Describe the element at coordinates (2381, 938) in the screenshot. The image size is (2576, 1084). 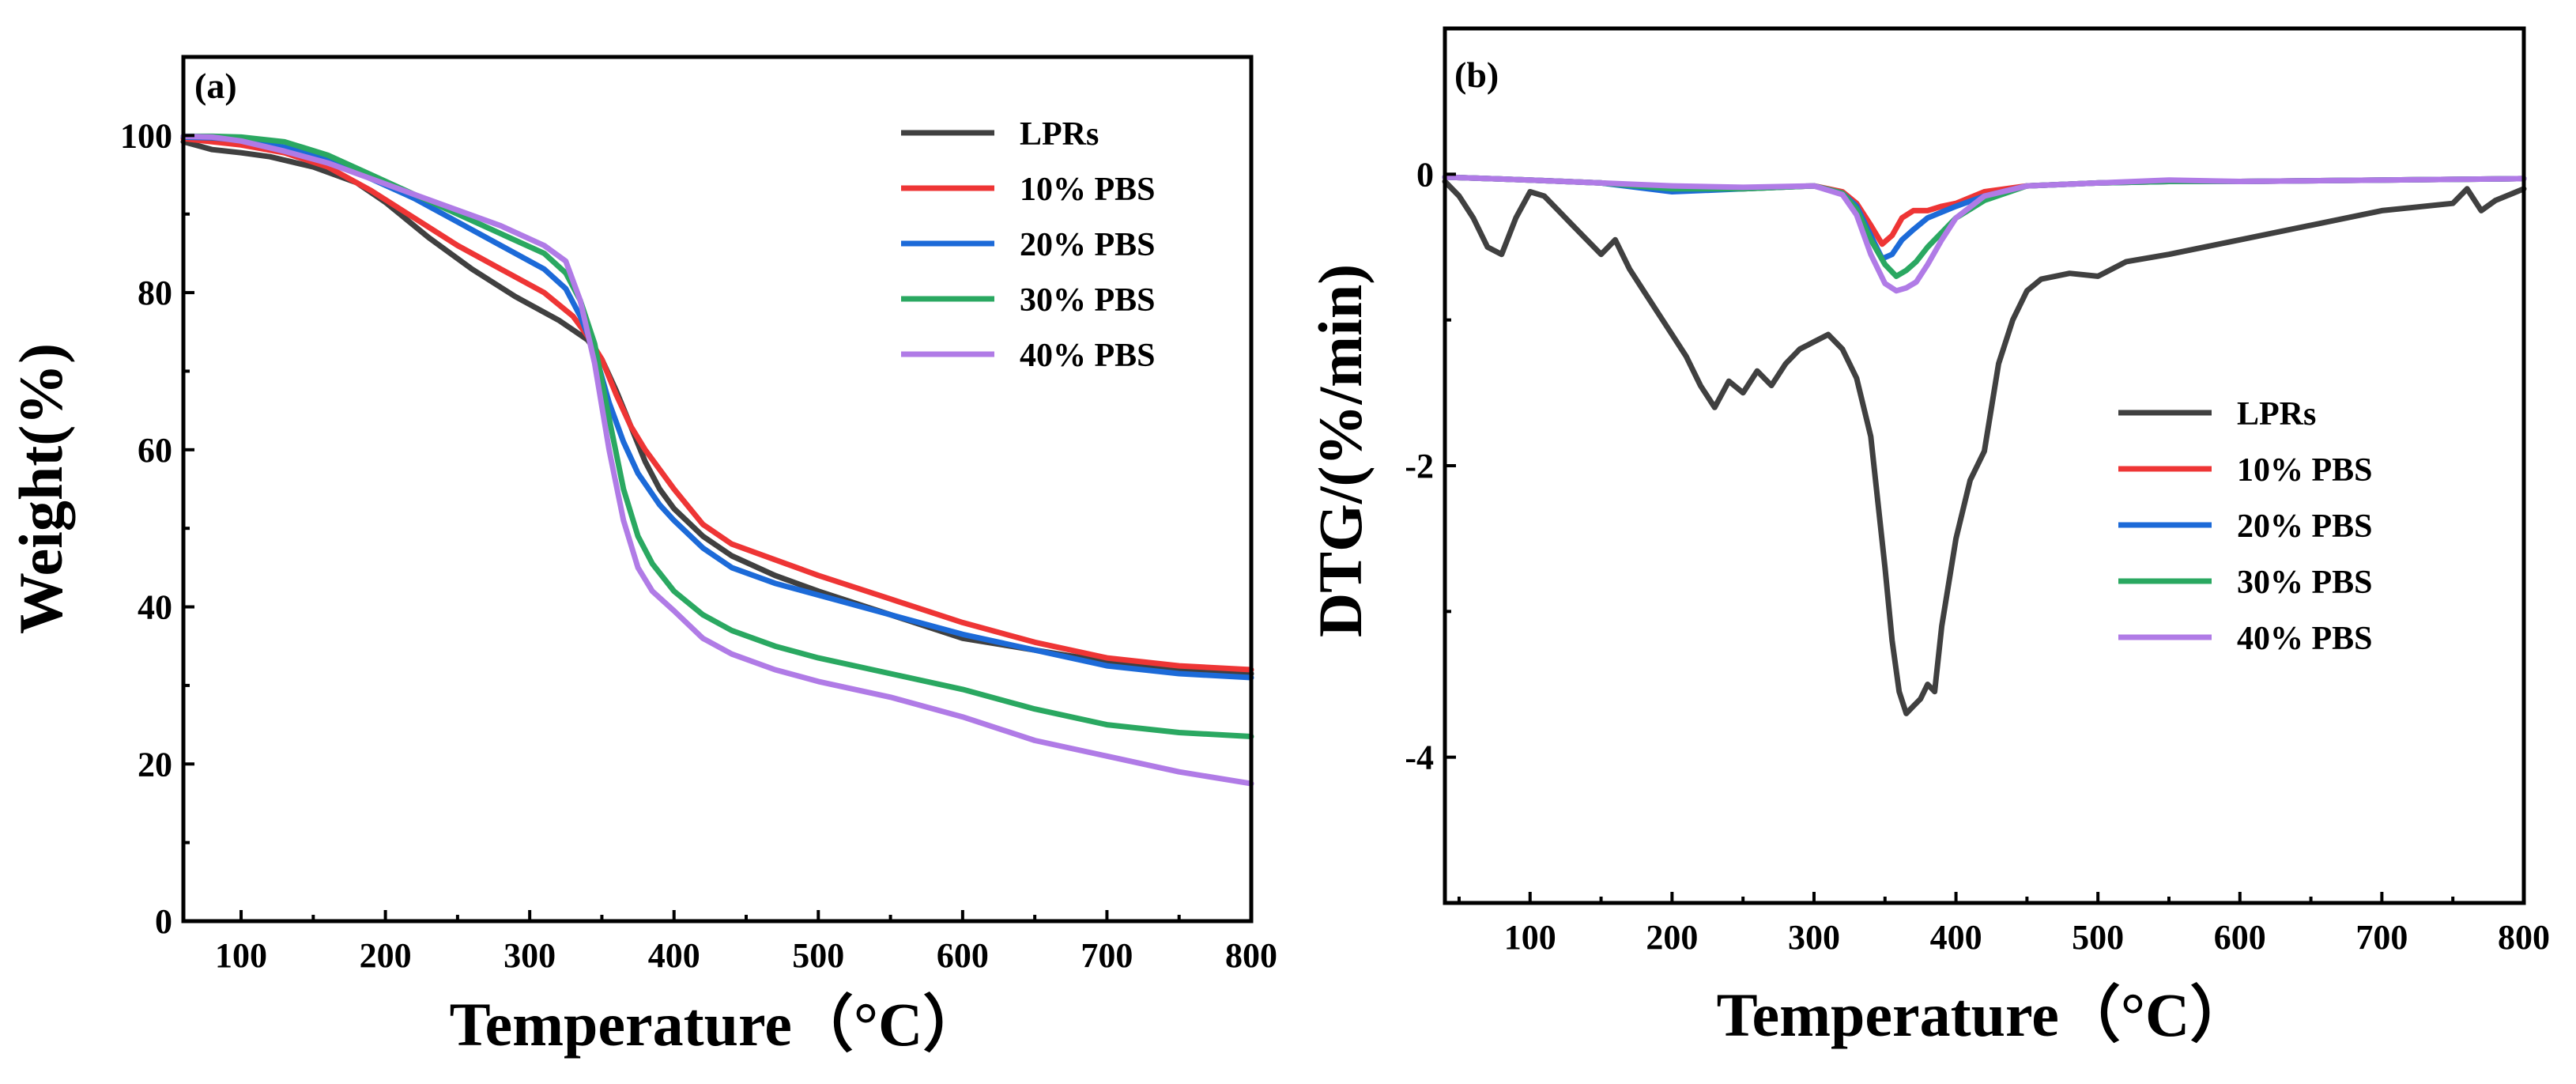
I see `b-xtick-label-6: 700` at that location.